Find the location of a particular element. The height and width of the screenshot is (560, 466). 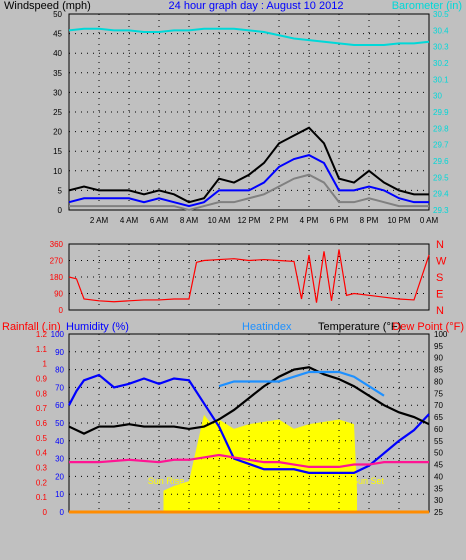

series-heatindex is located at coordinates (301, 383).